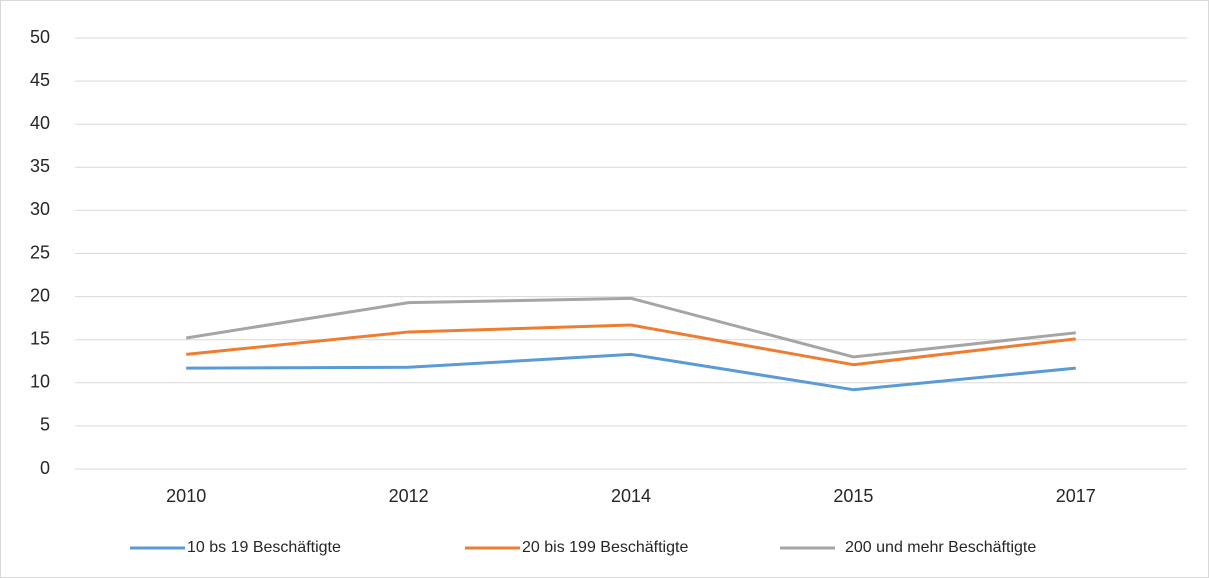 This screenshot has height=578, width=1209. Describe the element at coordinates (40, 209) in the screenshot. I see `y-tick-label: 30` at that location.